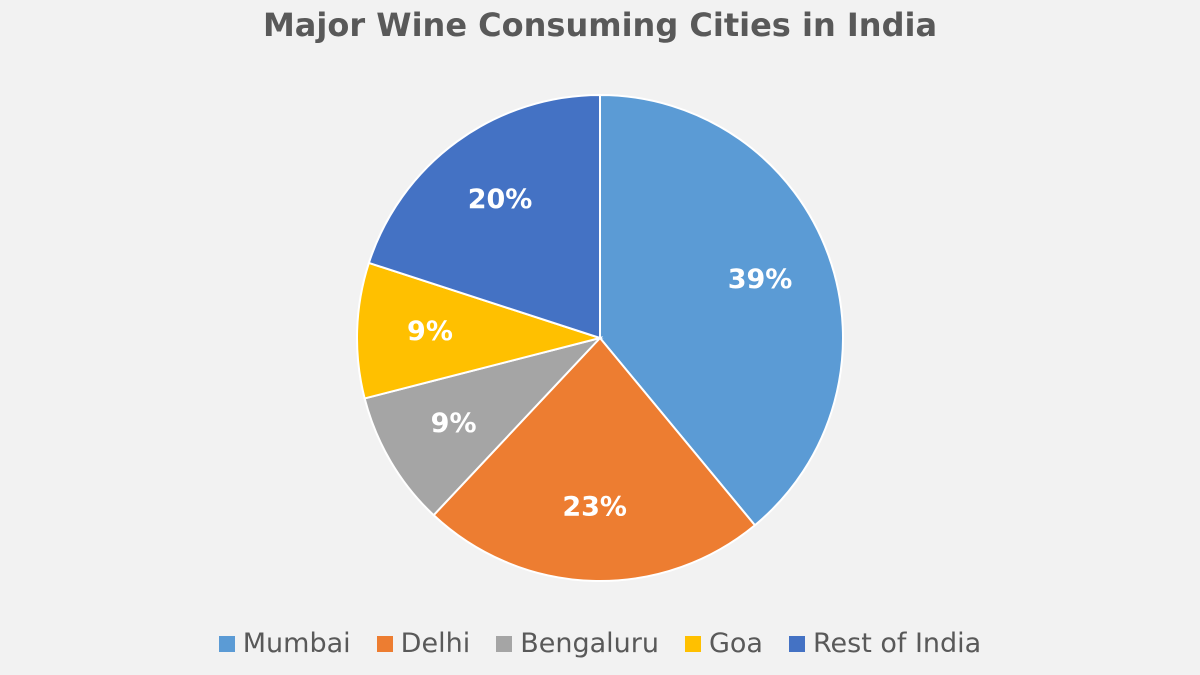 The width and height of the screenshot is (1200, 675). Describe the element at coordinates (484, 216) in the screenshot. I see `pie-slice-rest-of-india` at that location.